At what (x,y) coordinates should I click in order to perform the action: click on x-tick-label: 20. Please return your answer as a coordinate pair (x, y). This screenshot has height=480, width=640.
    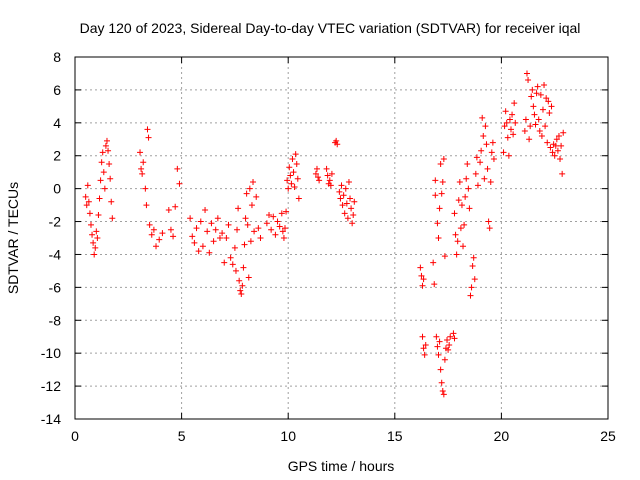
    Looking at the image, I should click on (502, 436).